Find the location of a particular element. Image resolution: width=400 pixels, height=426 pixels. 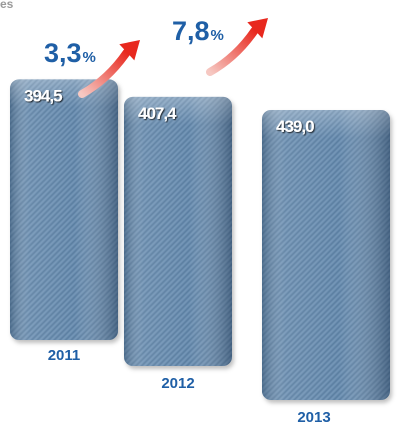

year-label-2012: 2012 is located at coordinates (177, 383).